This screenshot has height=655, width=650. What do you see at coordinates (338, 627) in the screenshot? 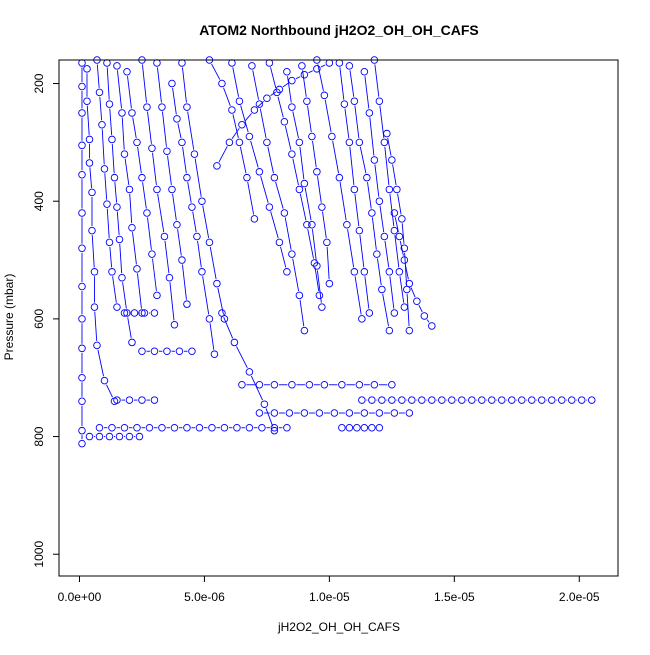
I see `x-axis-label: jH2O2_OH_OH_CAFS` at bounding box center [338, 627].